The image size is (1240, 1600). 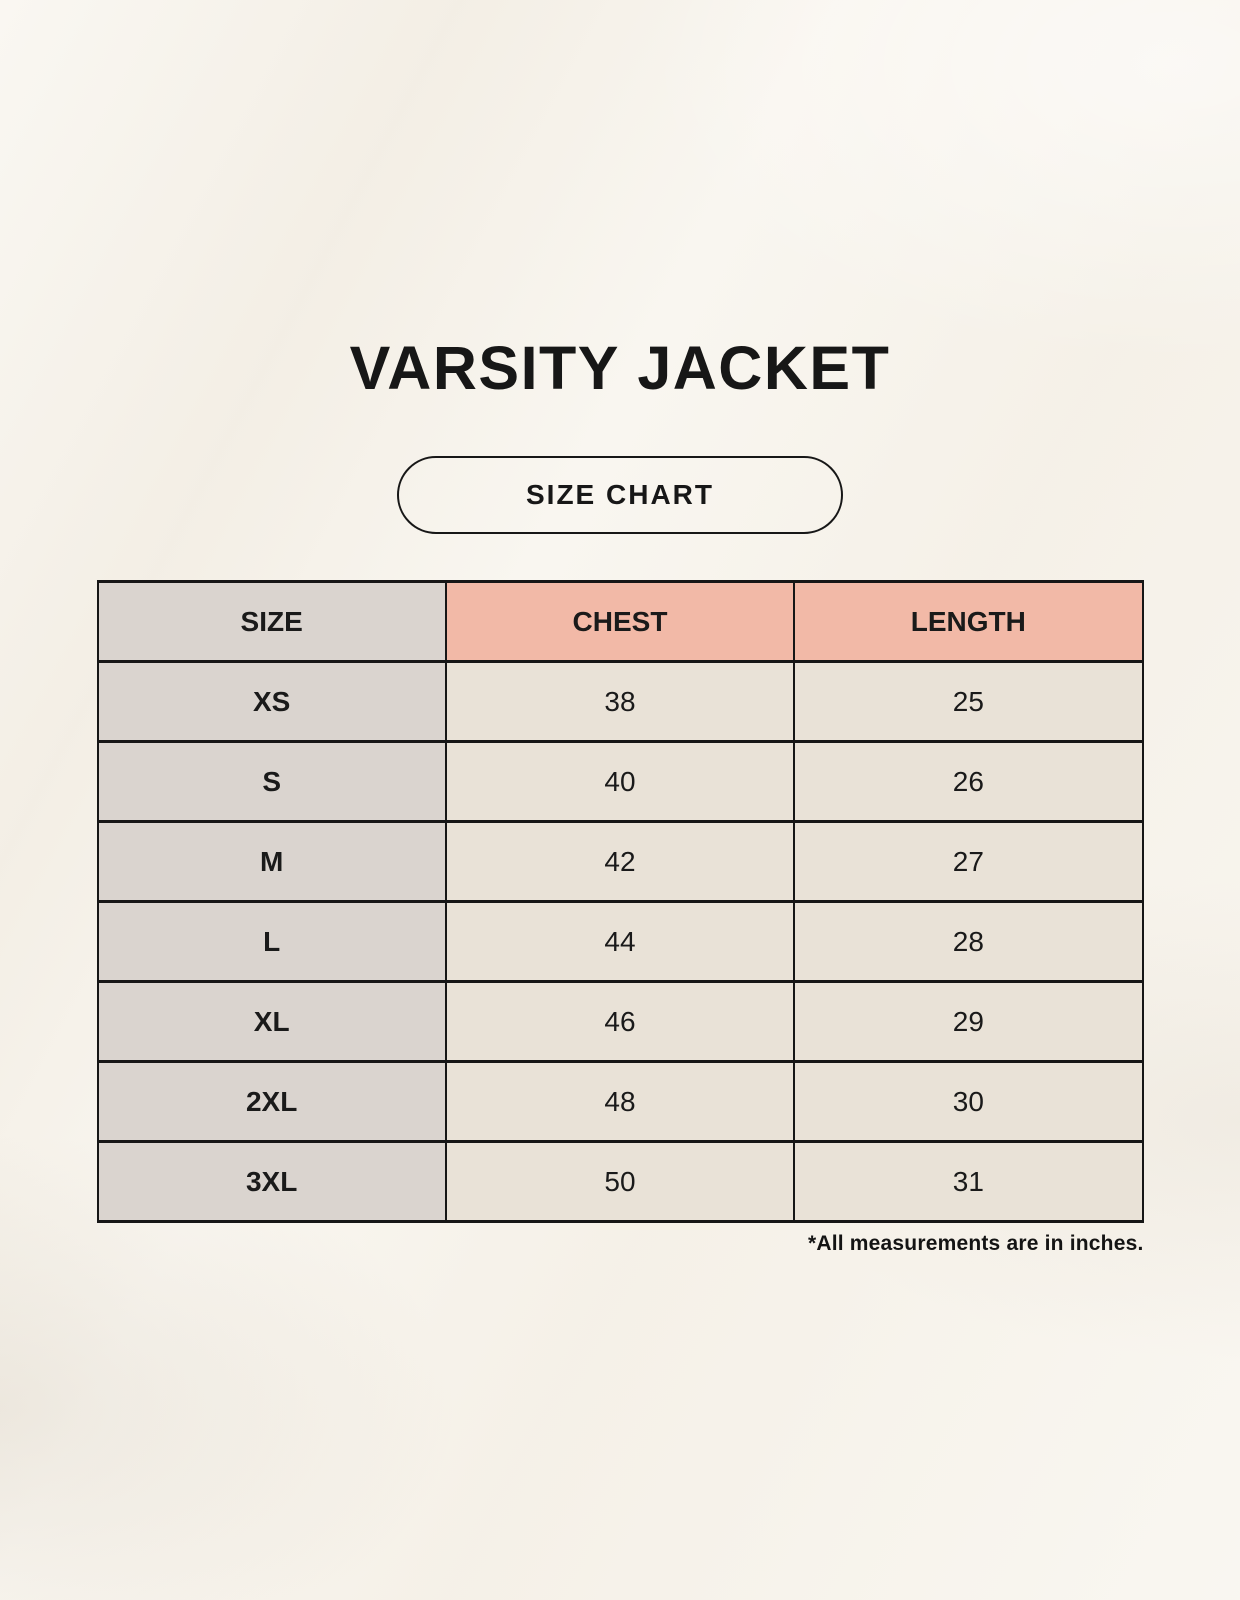 I want to click on length-value: 28, so click(x=968, y=941).